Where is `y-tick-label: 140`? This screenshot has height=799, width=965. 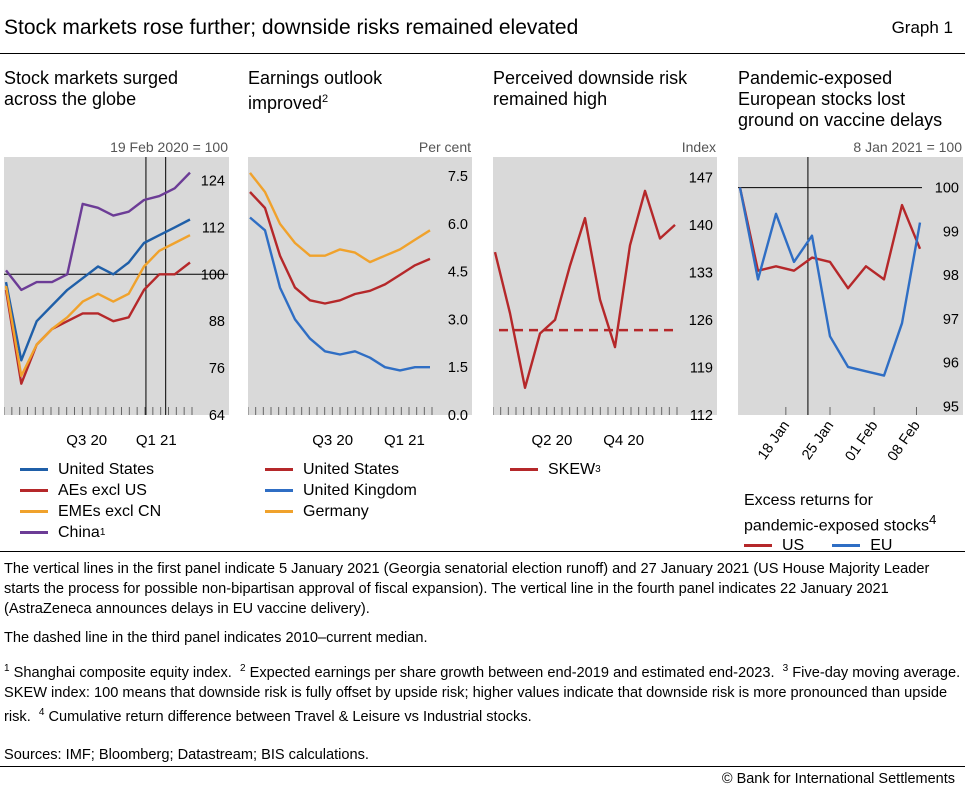
y-tick-label: 140 is located at coordinates (701, 226).